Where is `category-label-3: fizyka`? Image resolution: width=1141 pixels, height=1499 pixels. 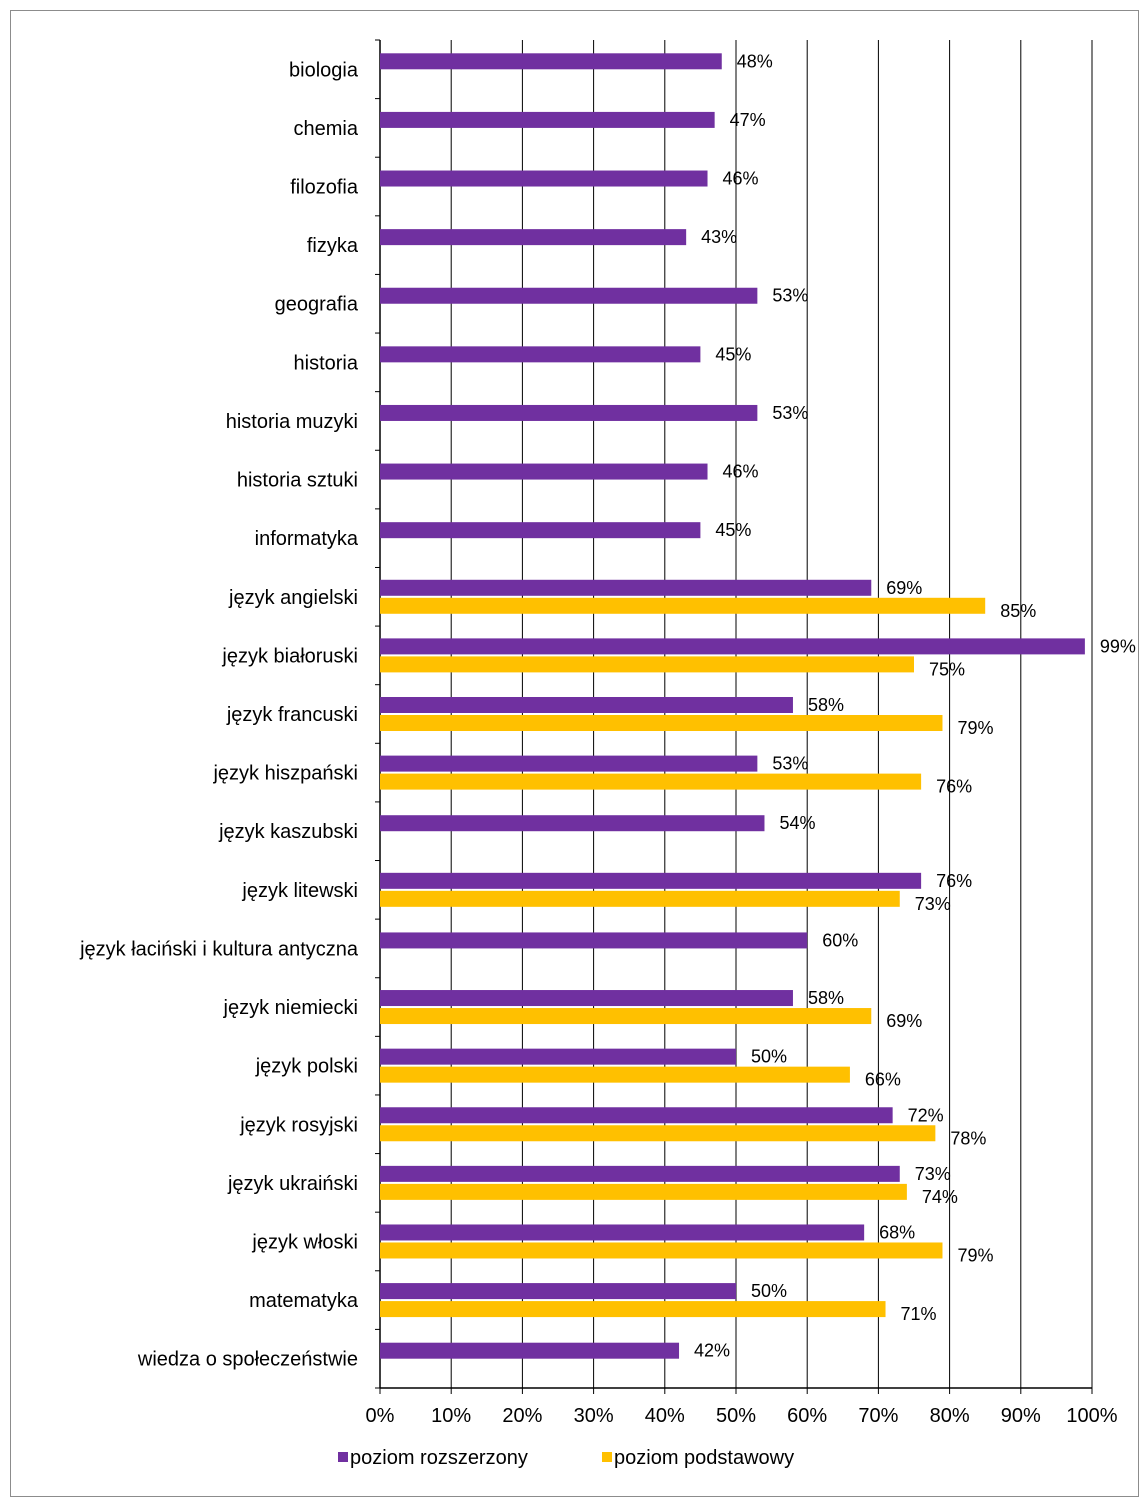
category-label-3: fizyka is located at coordinates (333, 246).